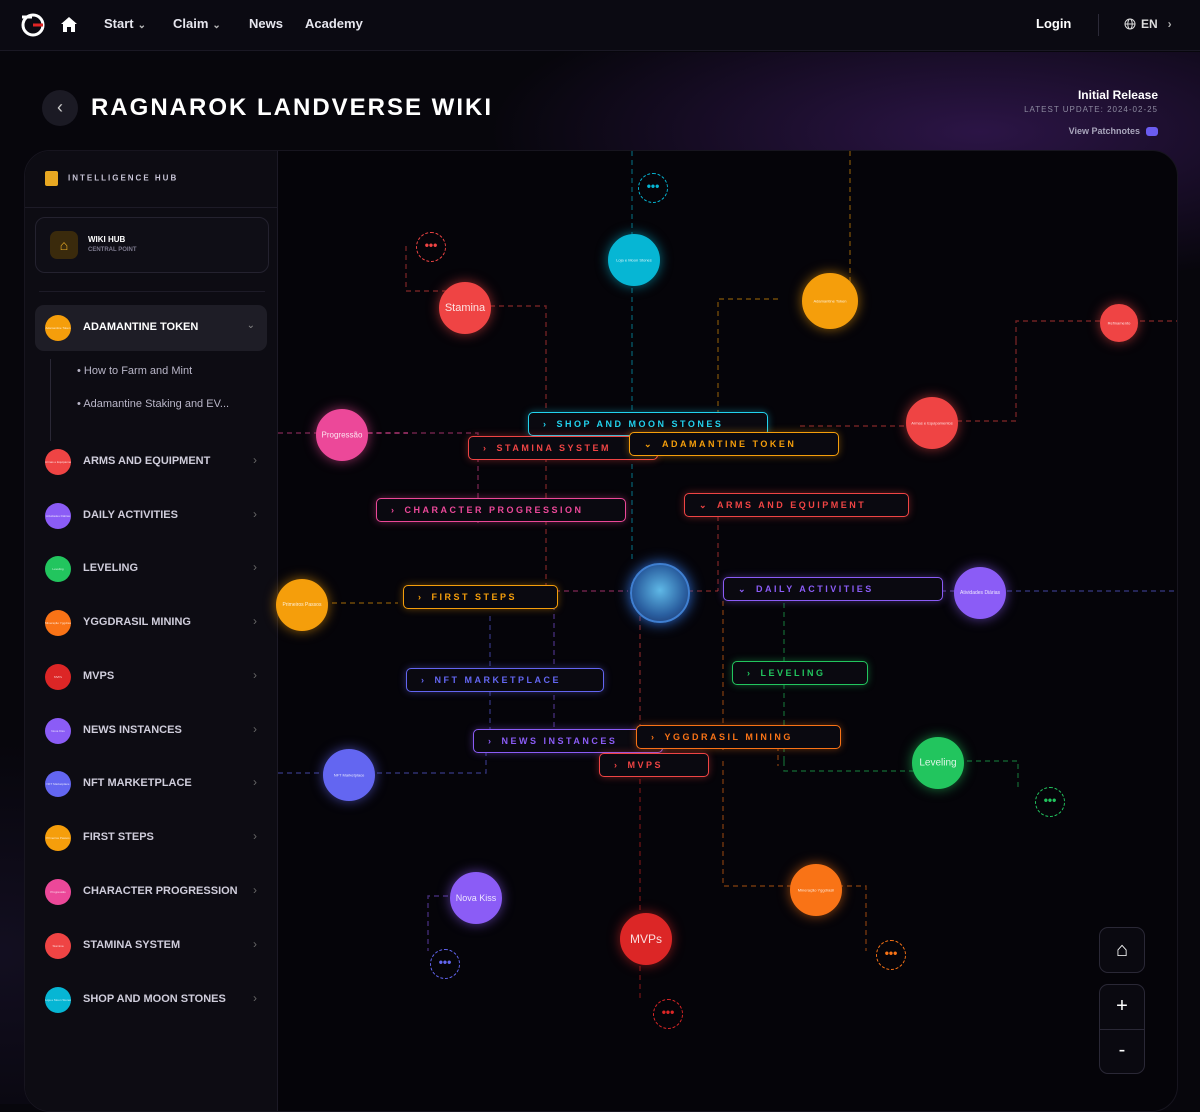 The width and height of the screenshot is (1200, 1112). Describe the element at coordinates (51, 178) in the screenshot. I see `book-icon` at that location.